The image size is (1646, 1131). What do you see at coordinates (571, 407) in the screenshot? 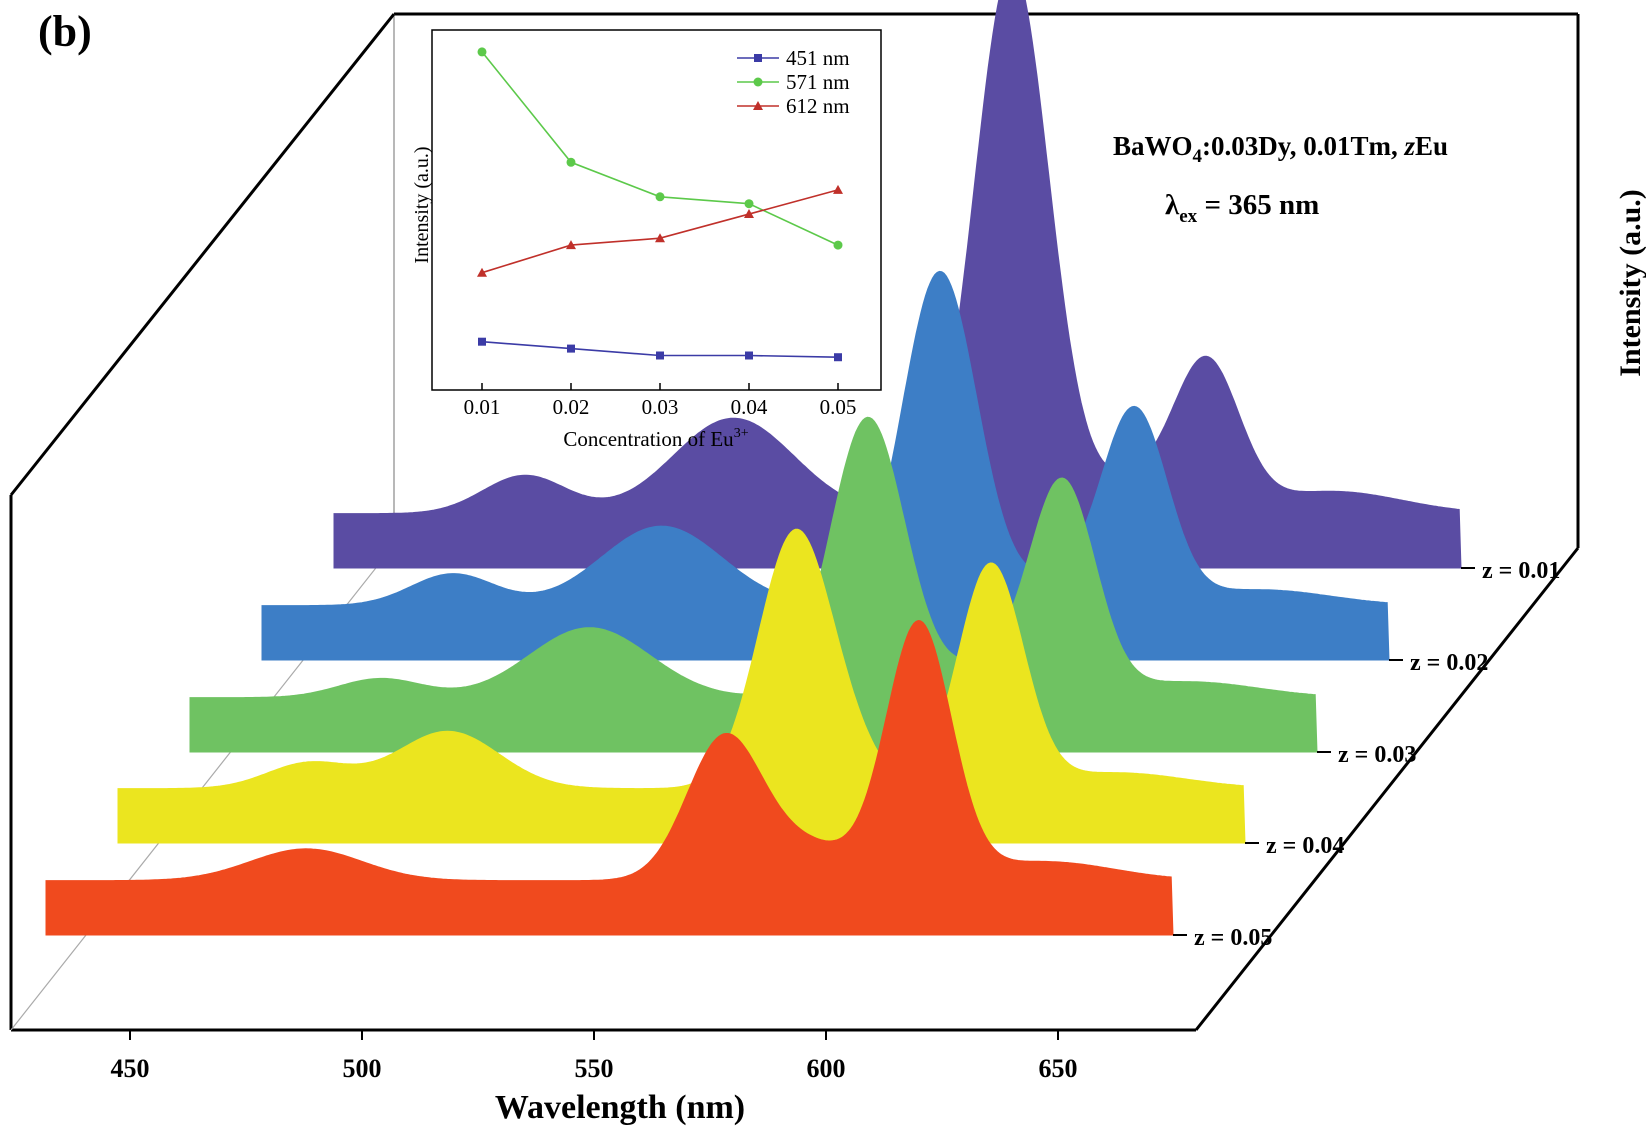
I see `inset-x-tick-label: 0.02` at bounding box center [571, 407].